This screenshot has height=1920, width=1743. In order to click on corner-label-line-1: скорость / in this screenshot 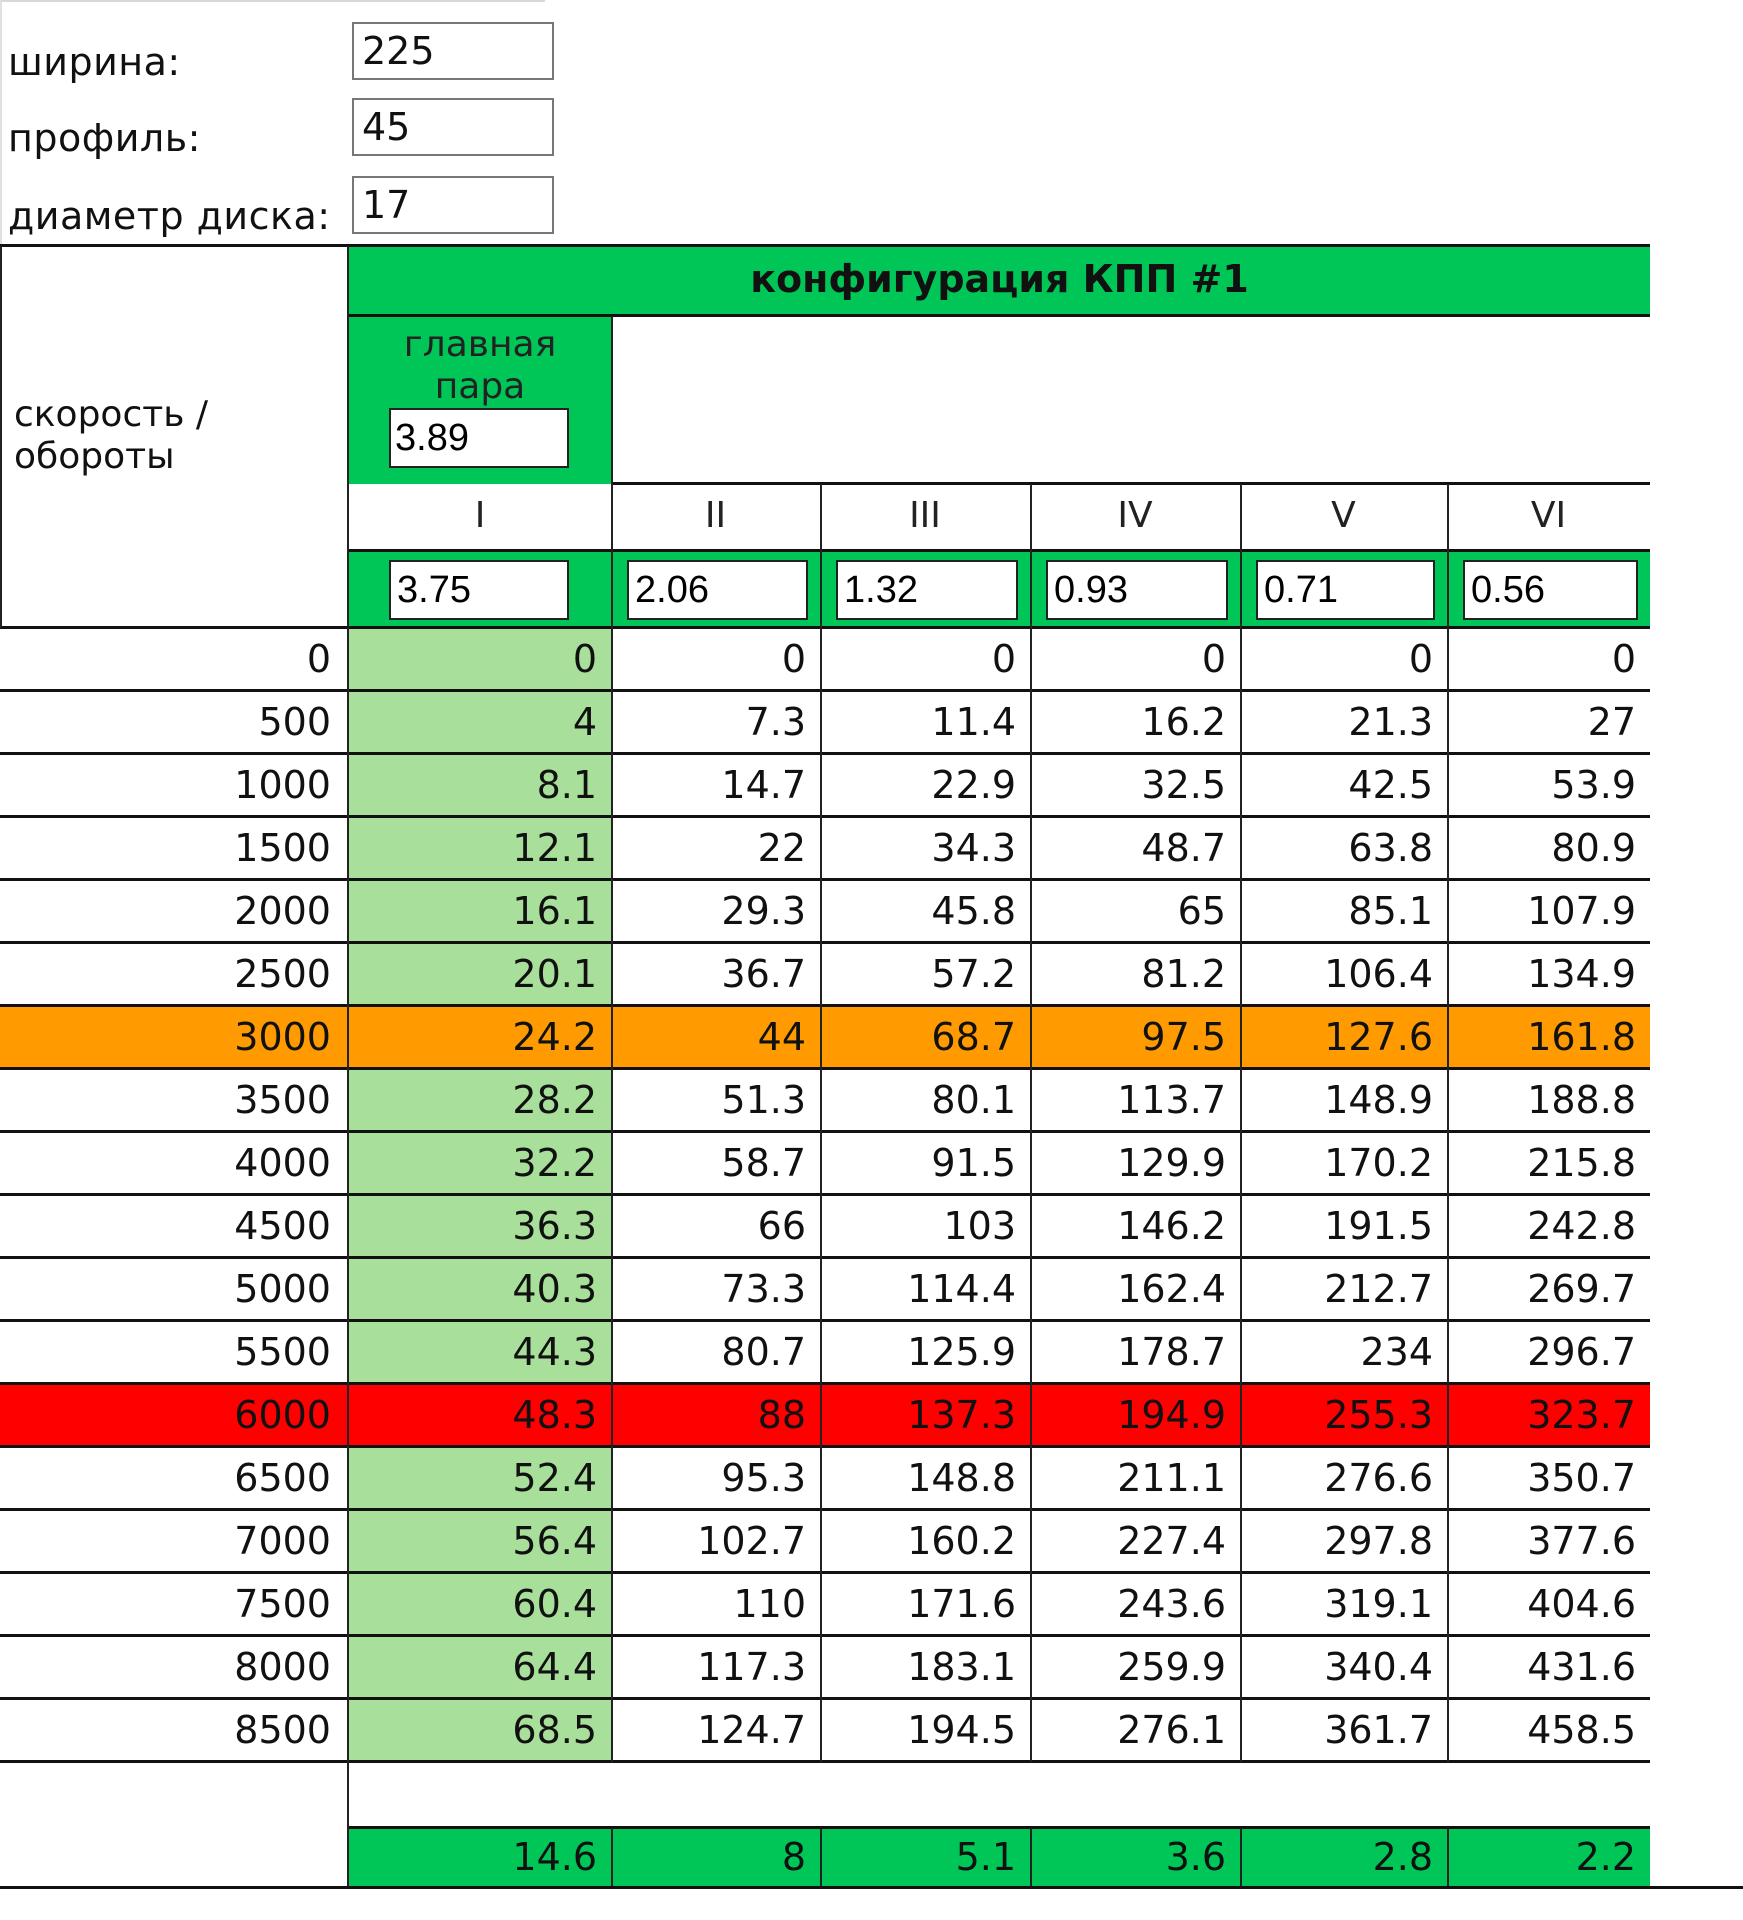, I will do `click(111, 414)`.